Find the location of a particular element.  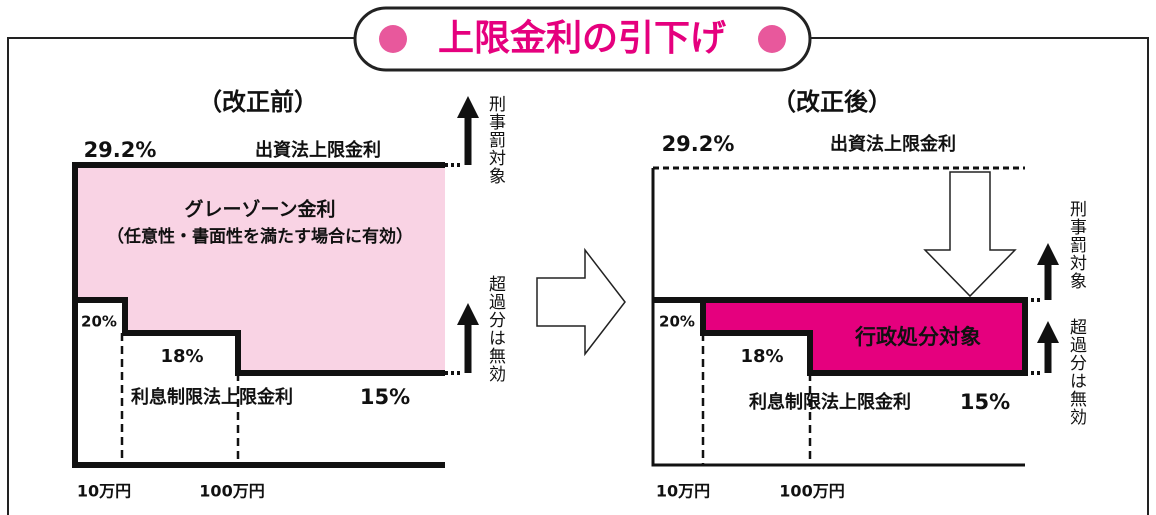

transition-arrow is located at coordinates (581, 302).